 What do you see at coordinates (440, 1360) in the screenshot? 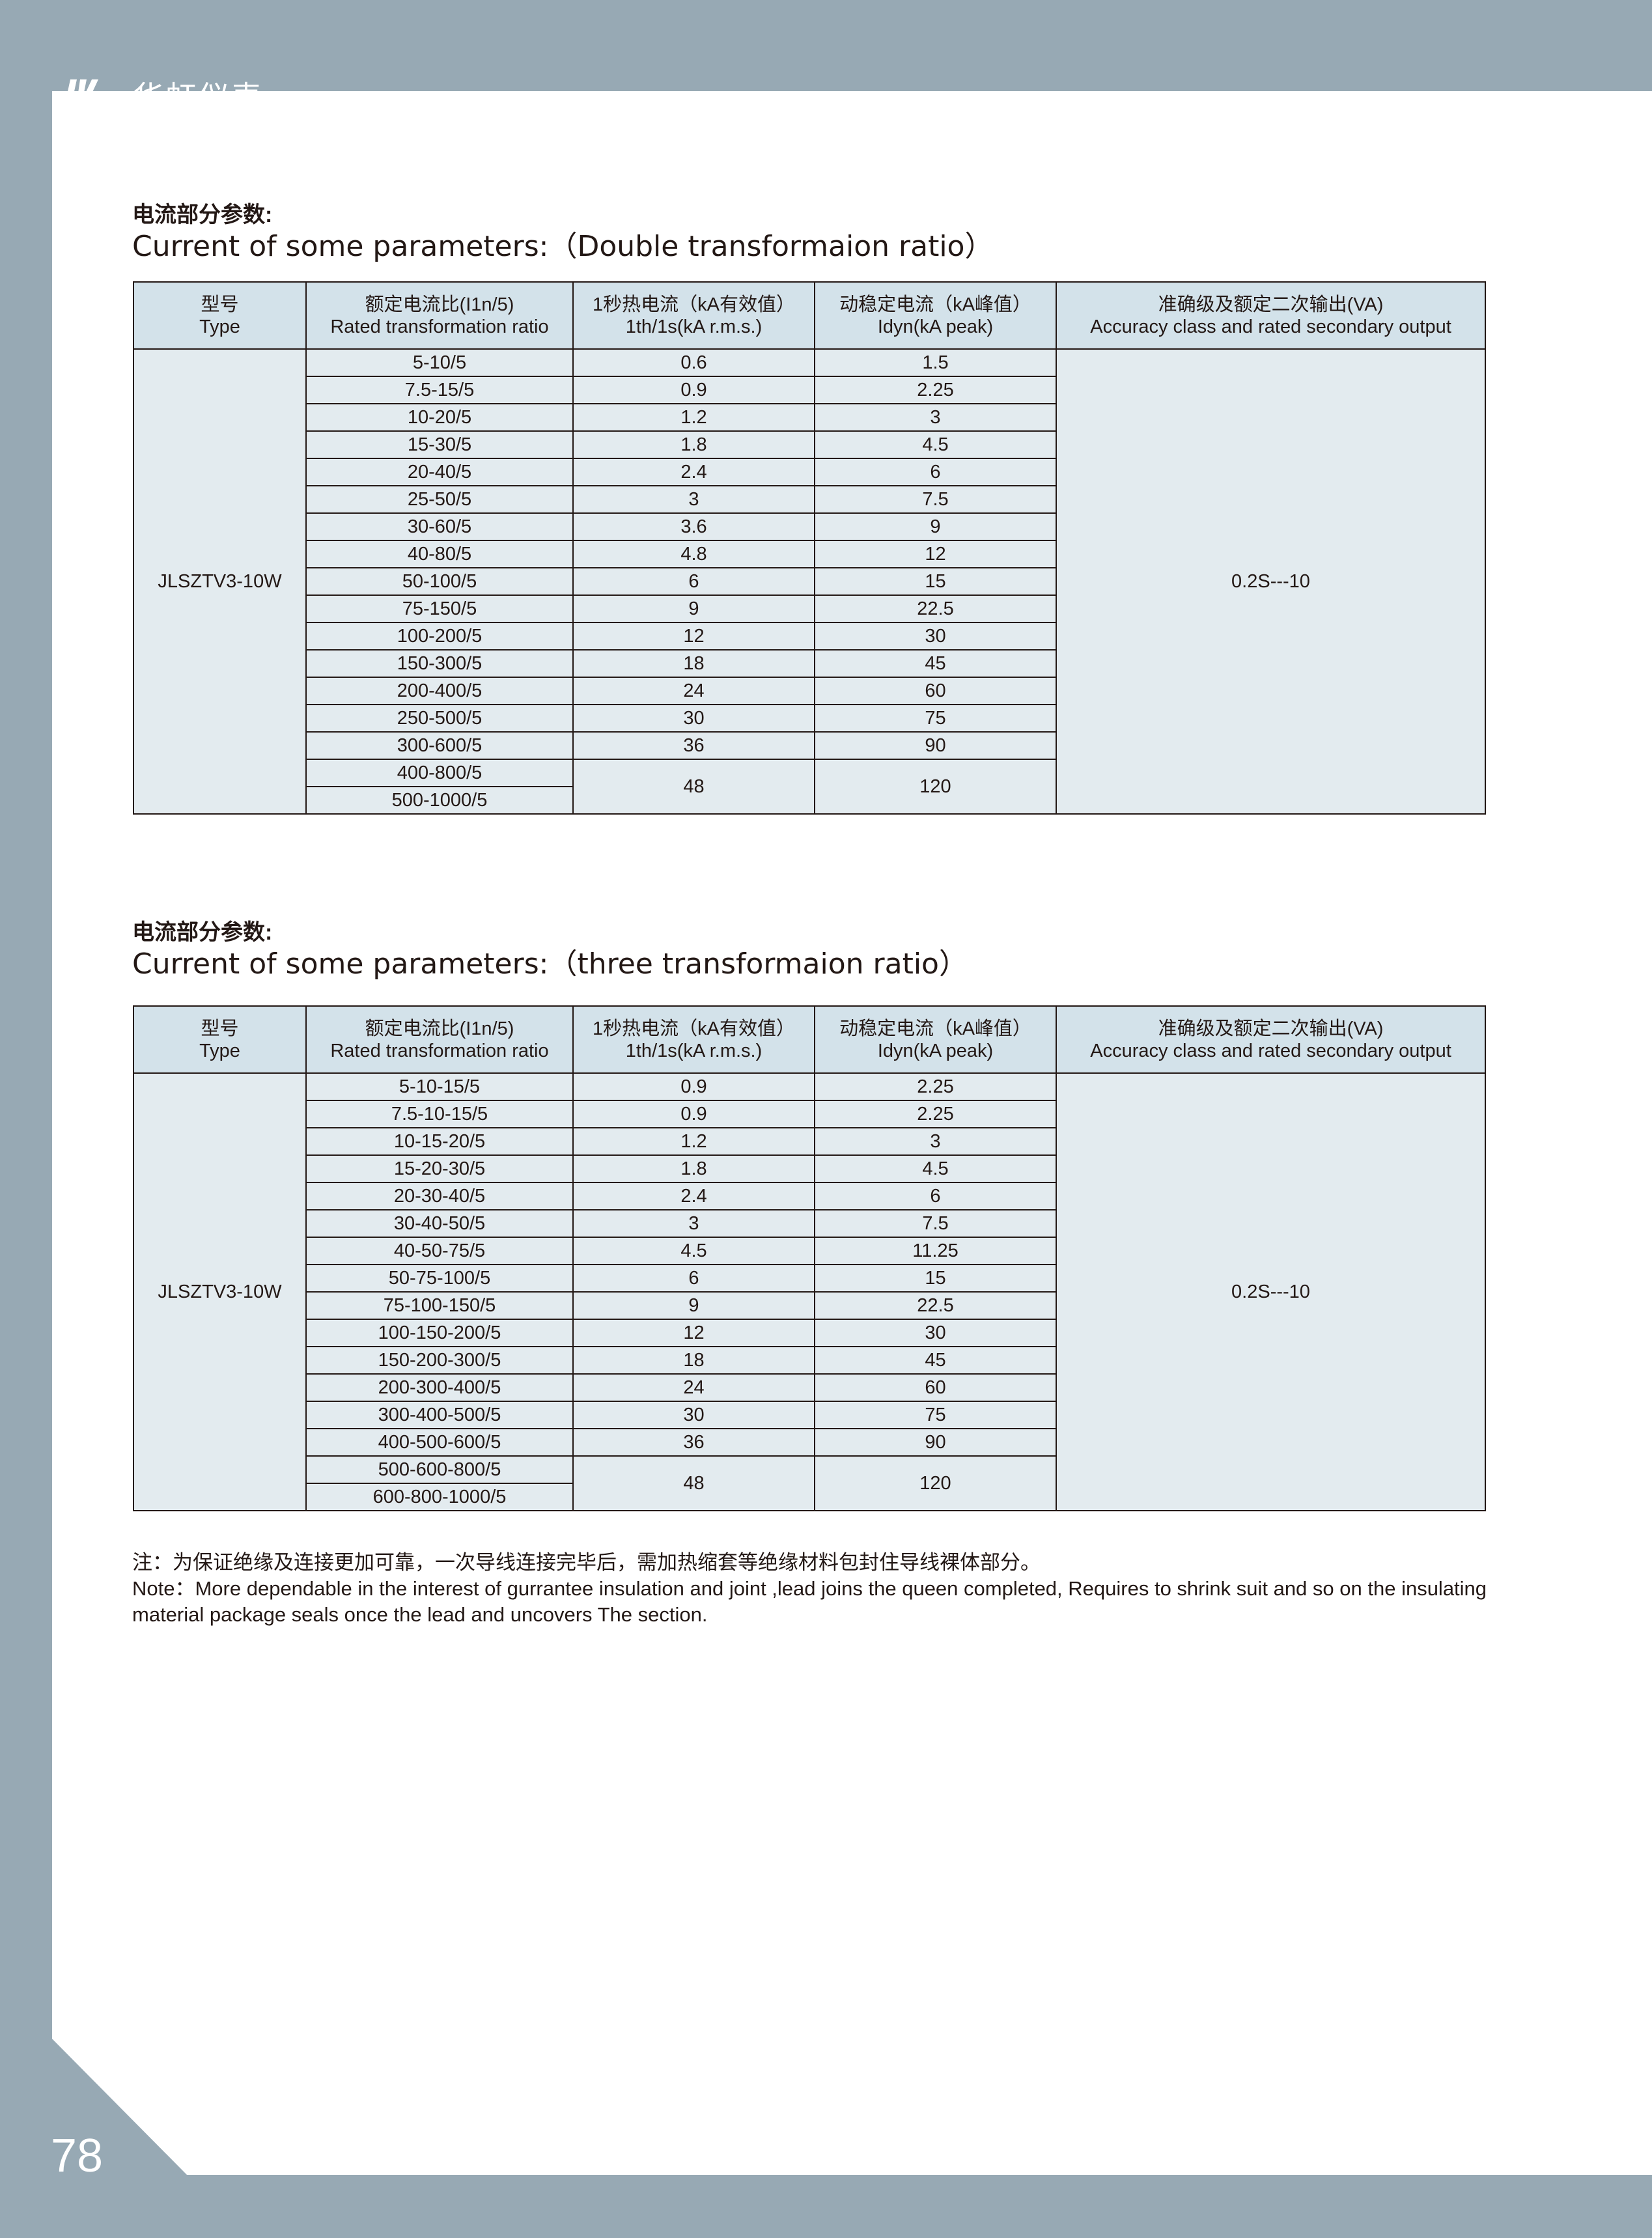
I see `ratio-cell: 150-200-300/5` at bounding box center [440, 1360].